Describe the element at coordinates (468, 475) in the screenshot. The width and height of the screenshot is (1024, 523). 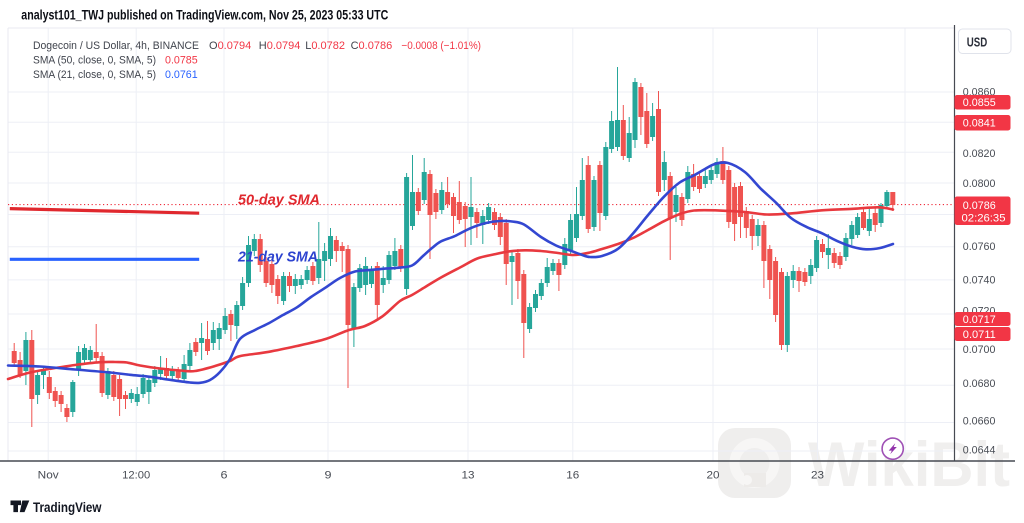
I see `svg-text: 13` at that location.